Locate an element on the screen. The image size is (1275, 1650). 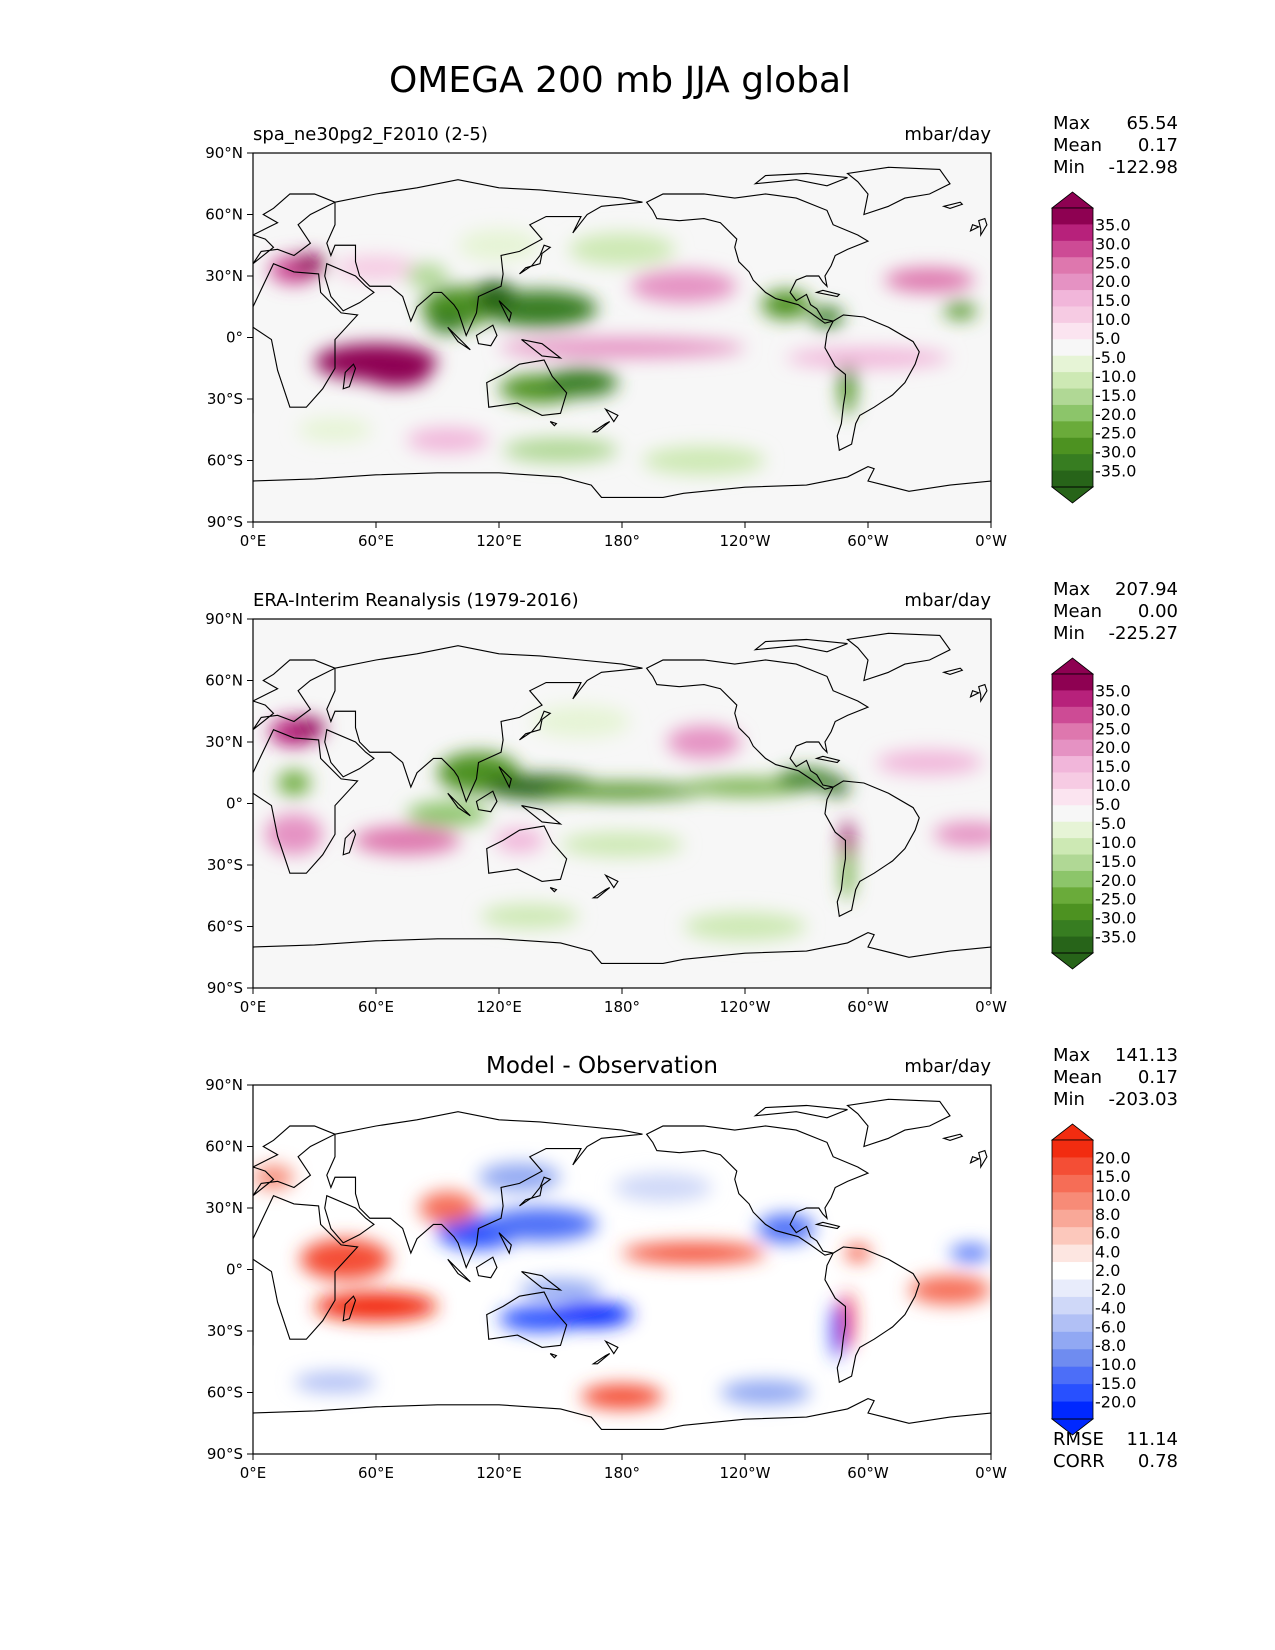
stat-label-mean: Mean is located at coordinates (1077, 1077).